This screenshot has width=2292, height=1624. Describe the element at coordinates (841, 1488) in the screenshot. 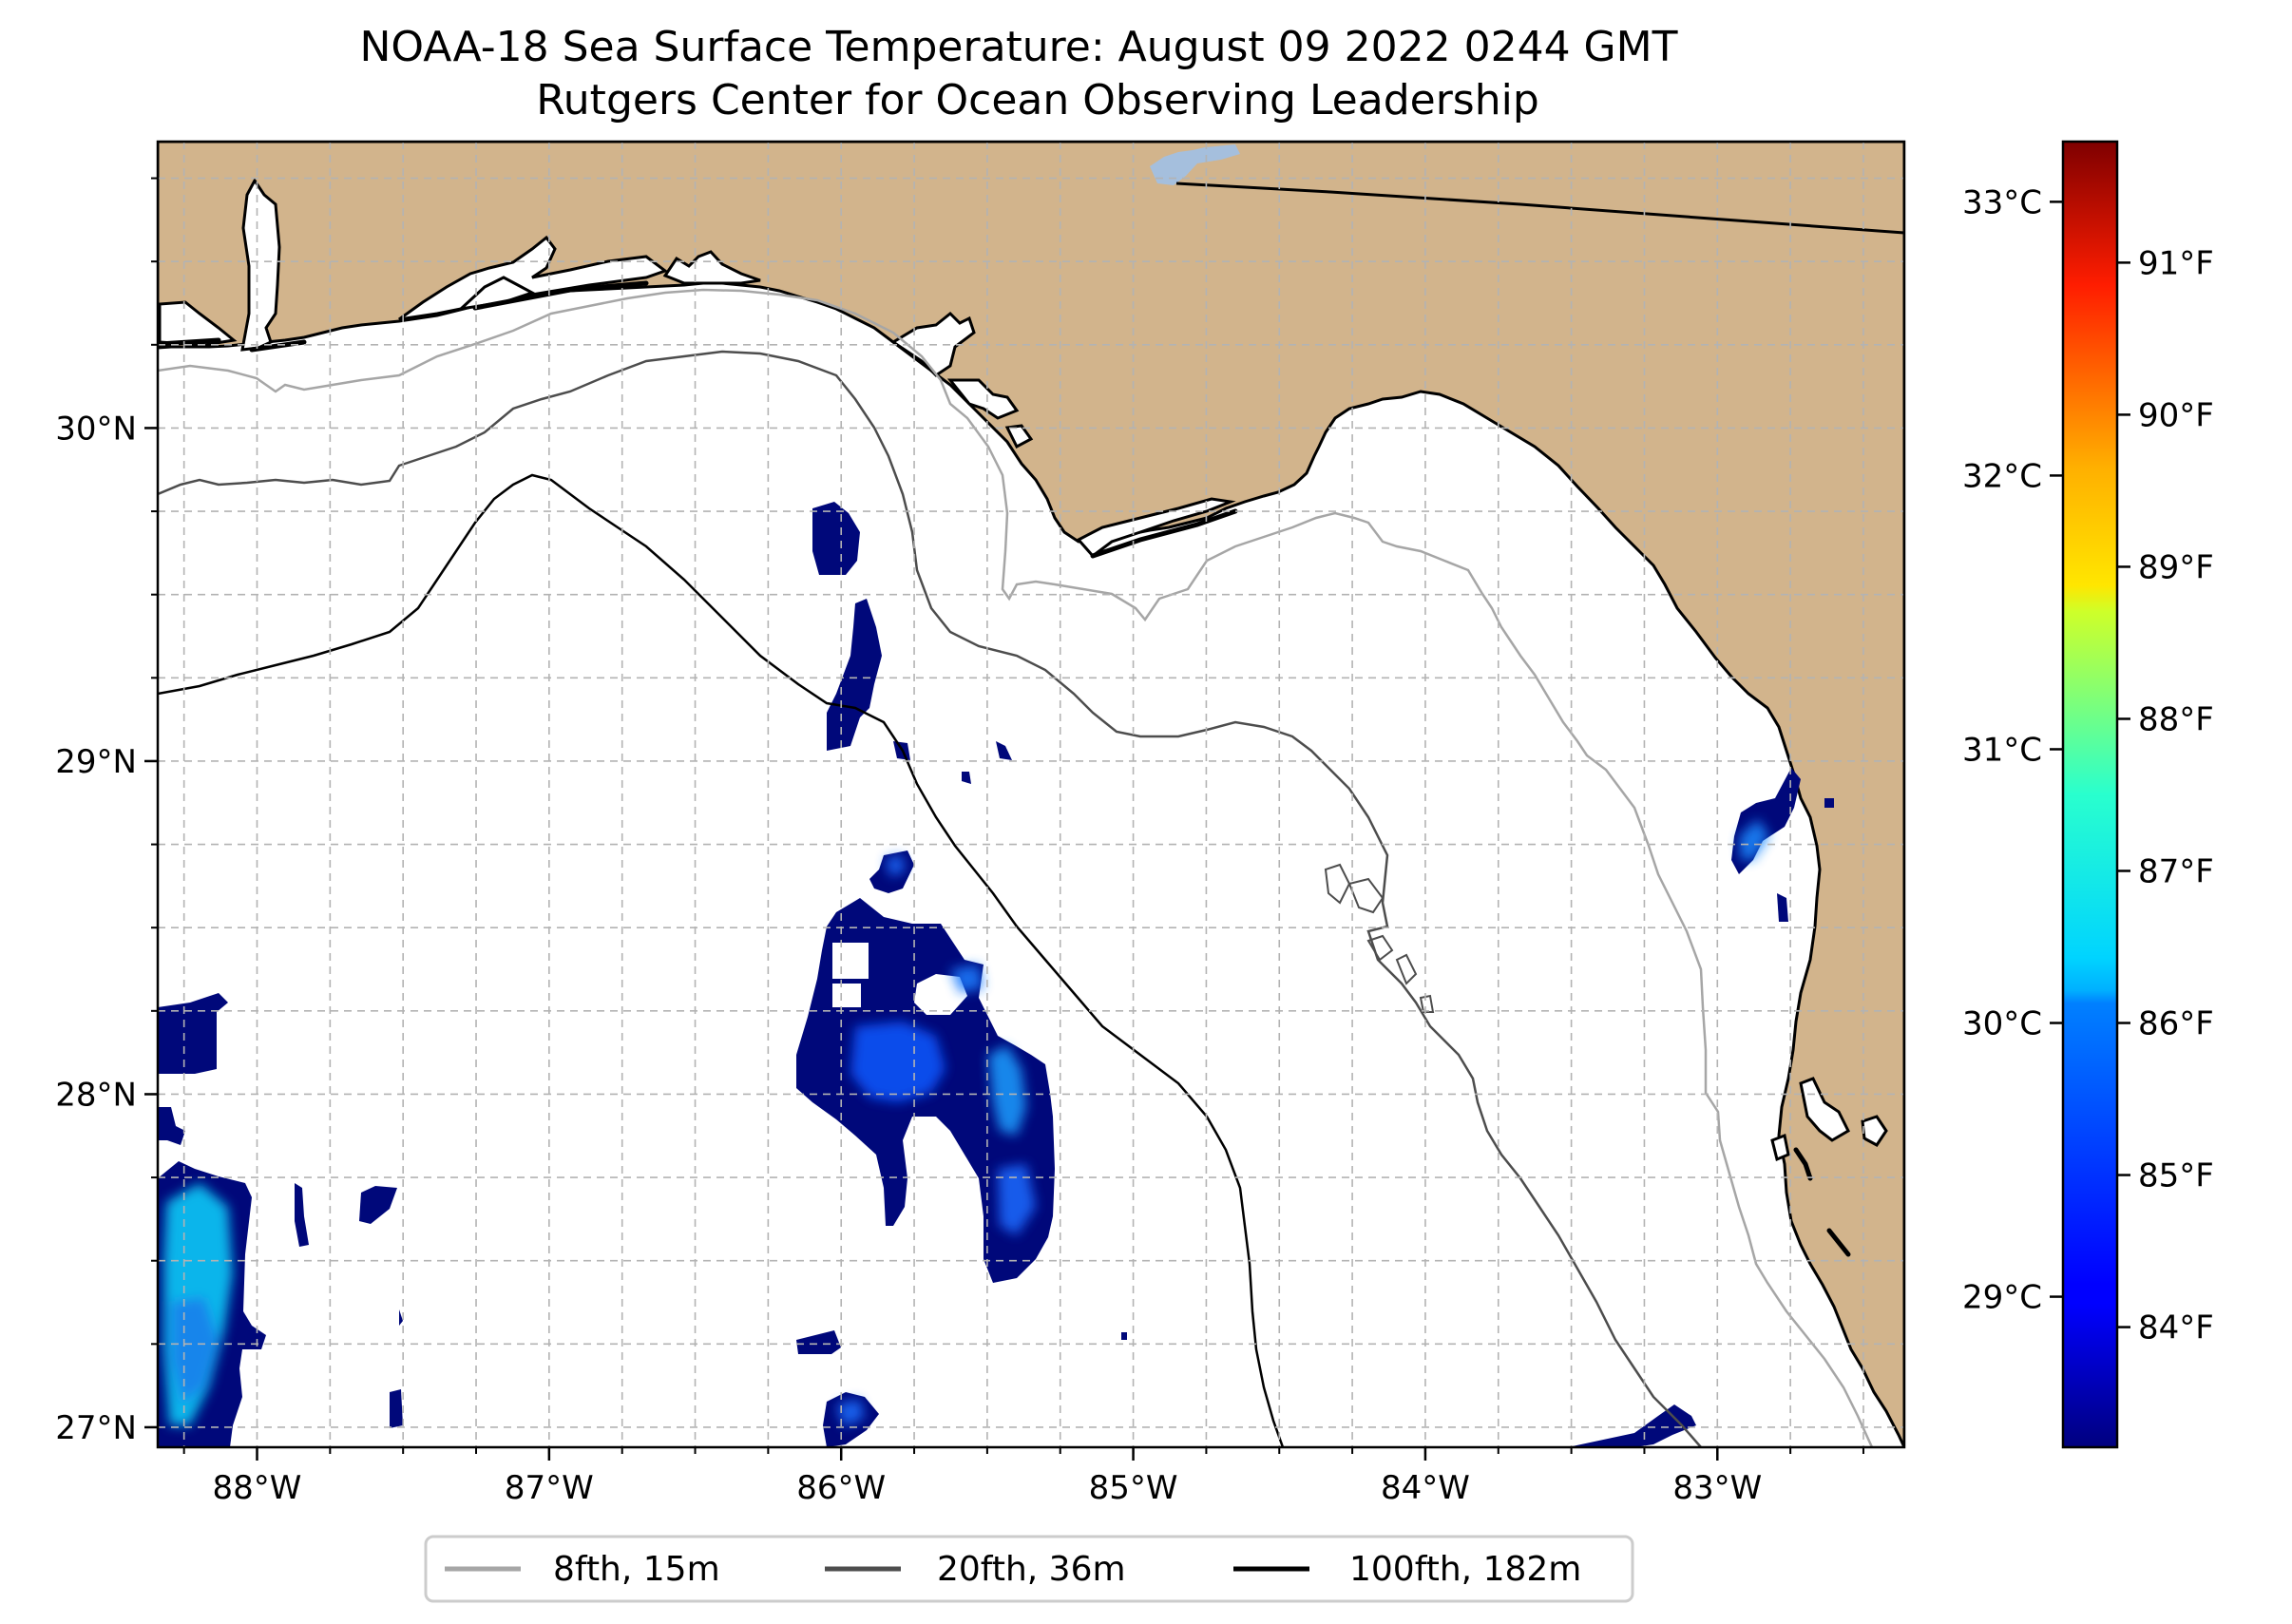

I see `lon-tick-label-86-w: 86°W` at that location.